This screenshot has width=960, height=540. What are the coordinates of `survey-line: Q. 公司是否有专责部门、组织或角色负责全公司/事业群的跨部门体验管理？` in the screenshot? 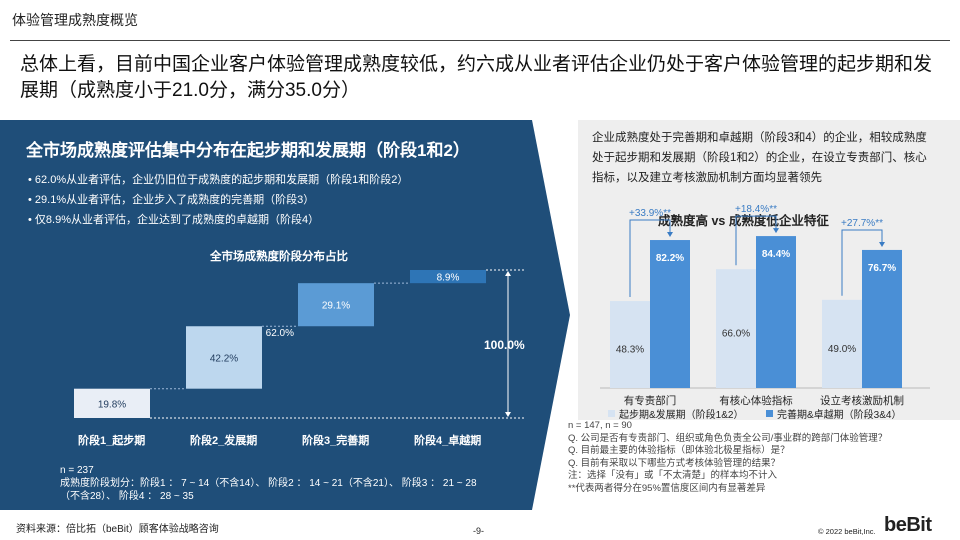 It's located at (728, 438).